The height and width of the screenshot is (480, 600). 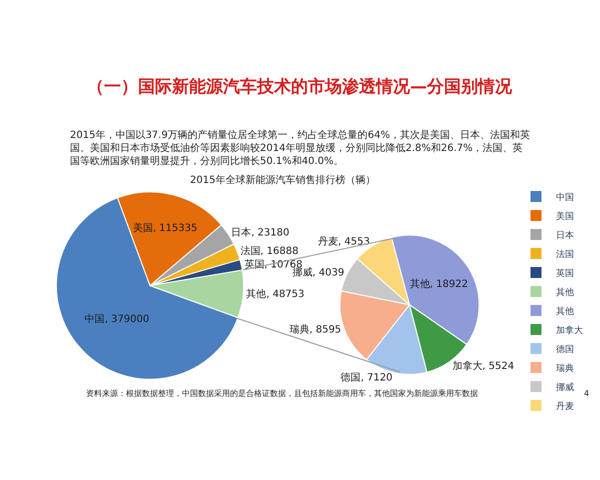 What do you see at coordinates (569, 330) in the screenshot?
I see `legend-label: 加拿大` at bounding box center [569, 330].